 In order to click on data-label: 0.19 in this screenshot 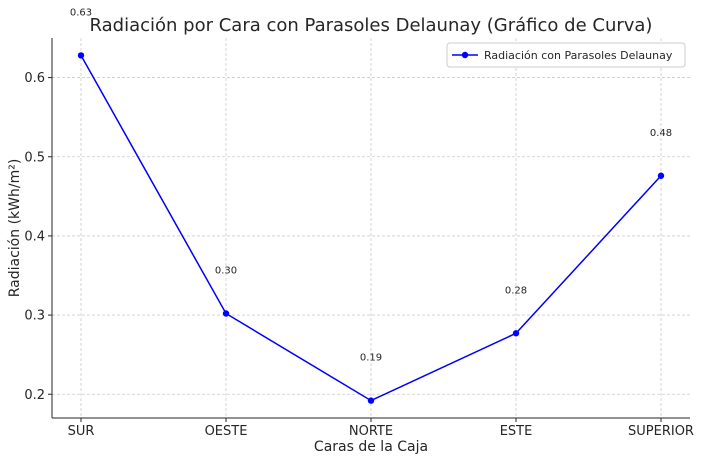, I will do `click(371, 358)`.